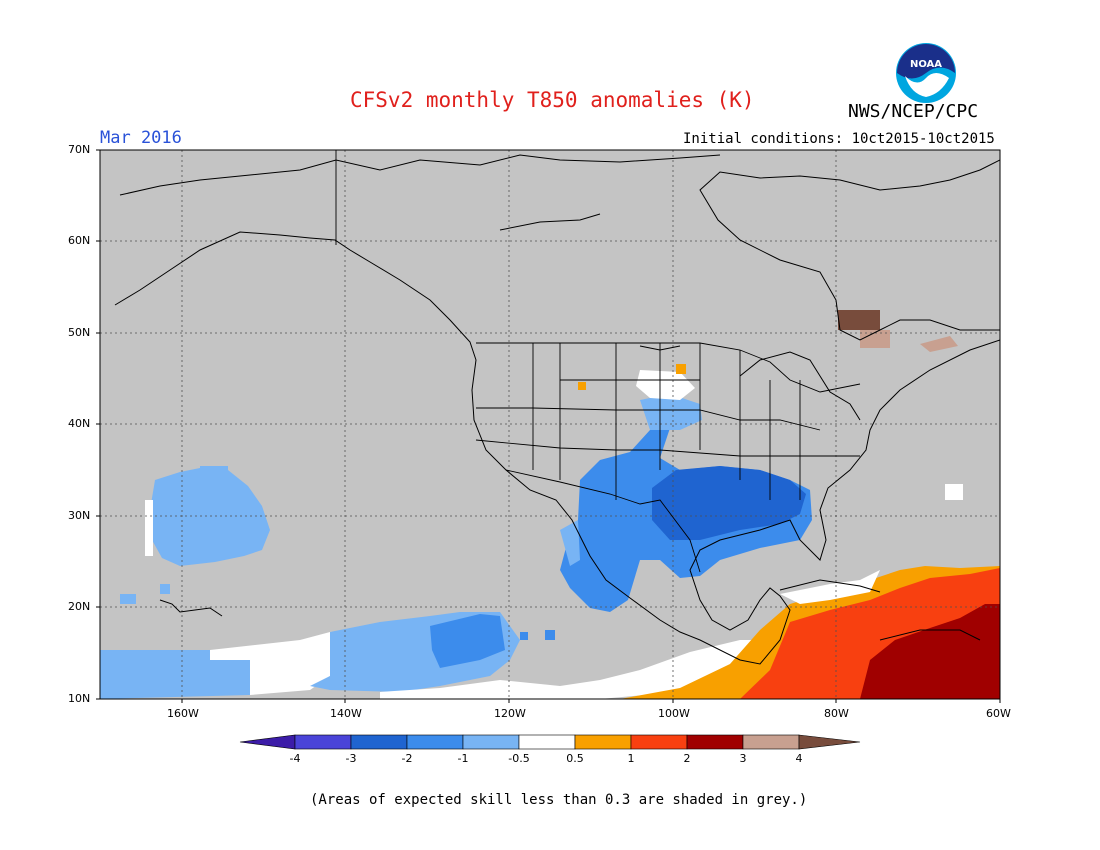 This screenshot has width=1100, height=850. I want to click on lat-label-20n: 20N, so click(79, 606).